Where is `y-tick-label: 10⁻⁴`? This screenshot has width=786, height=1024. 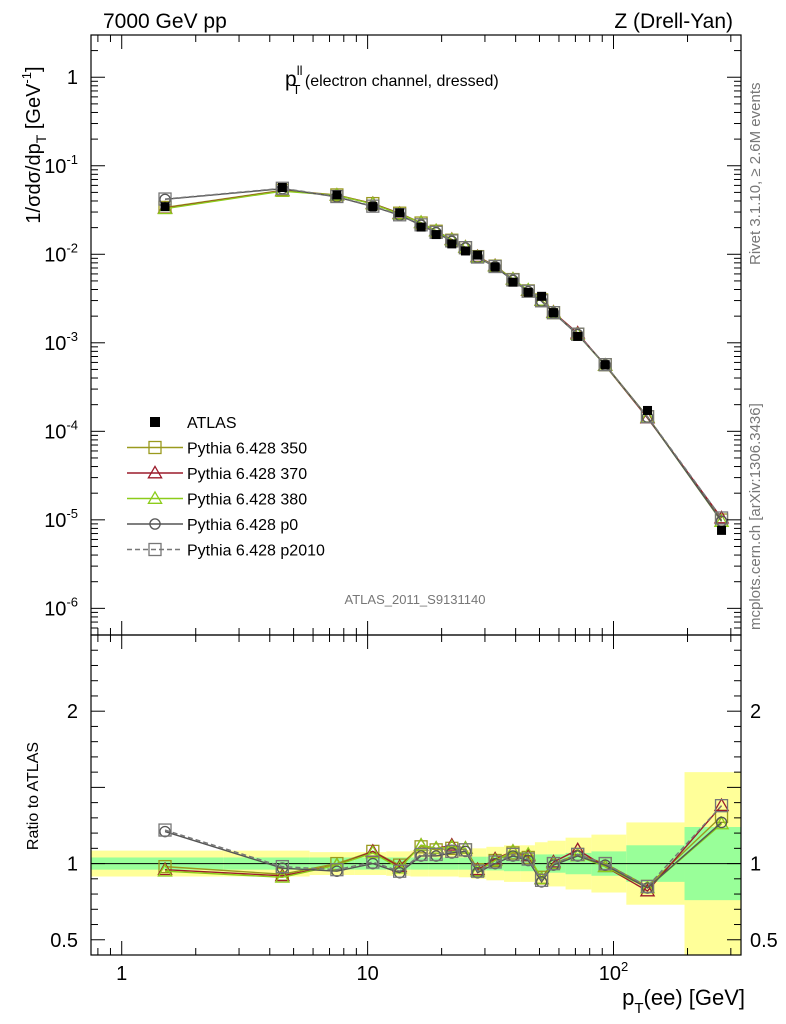 y-tick-label: 10⁻⁴ is located at coordinates (61, 430).